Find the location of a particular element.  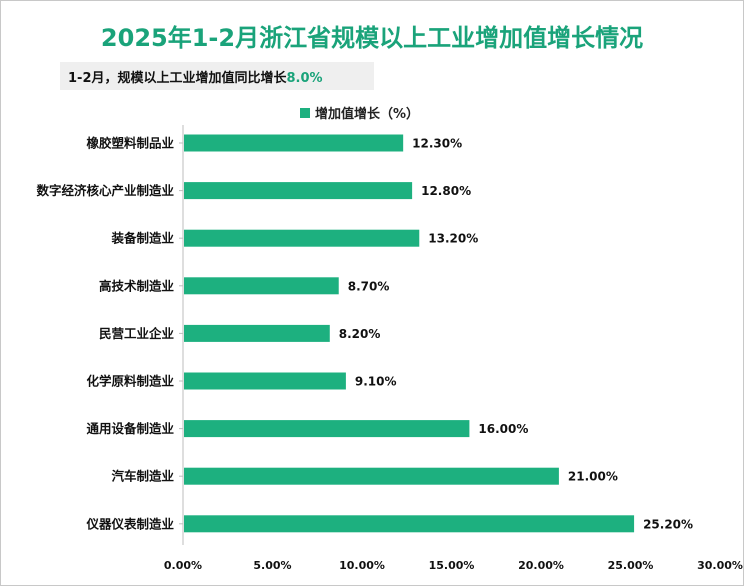

subtitle-value: 8.0% is located at coordinates (304, 78).